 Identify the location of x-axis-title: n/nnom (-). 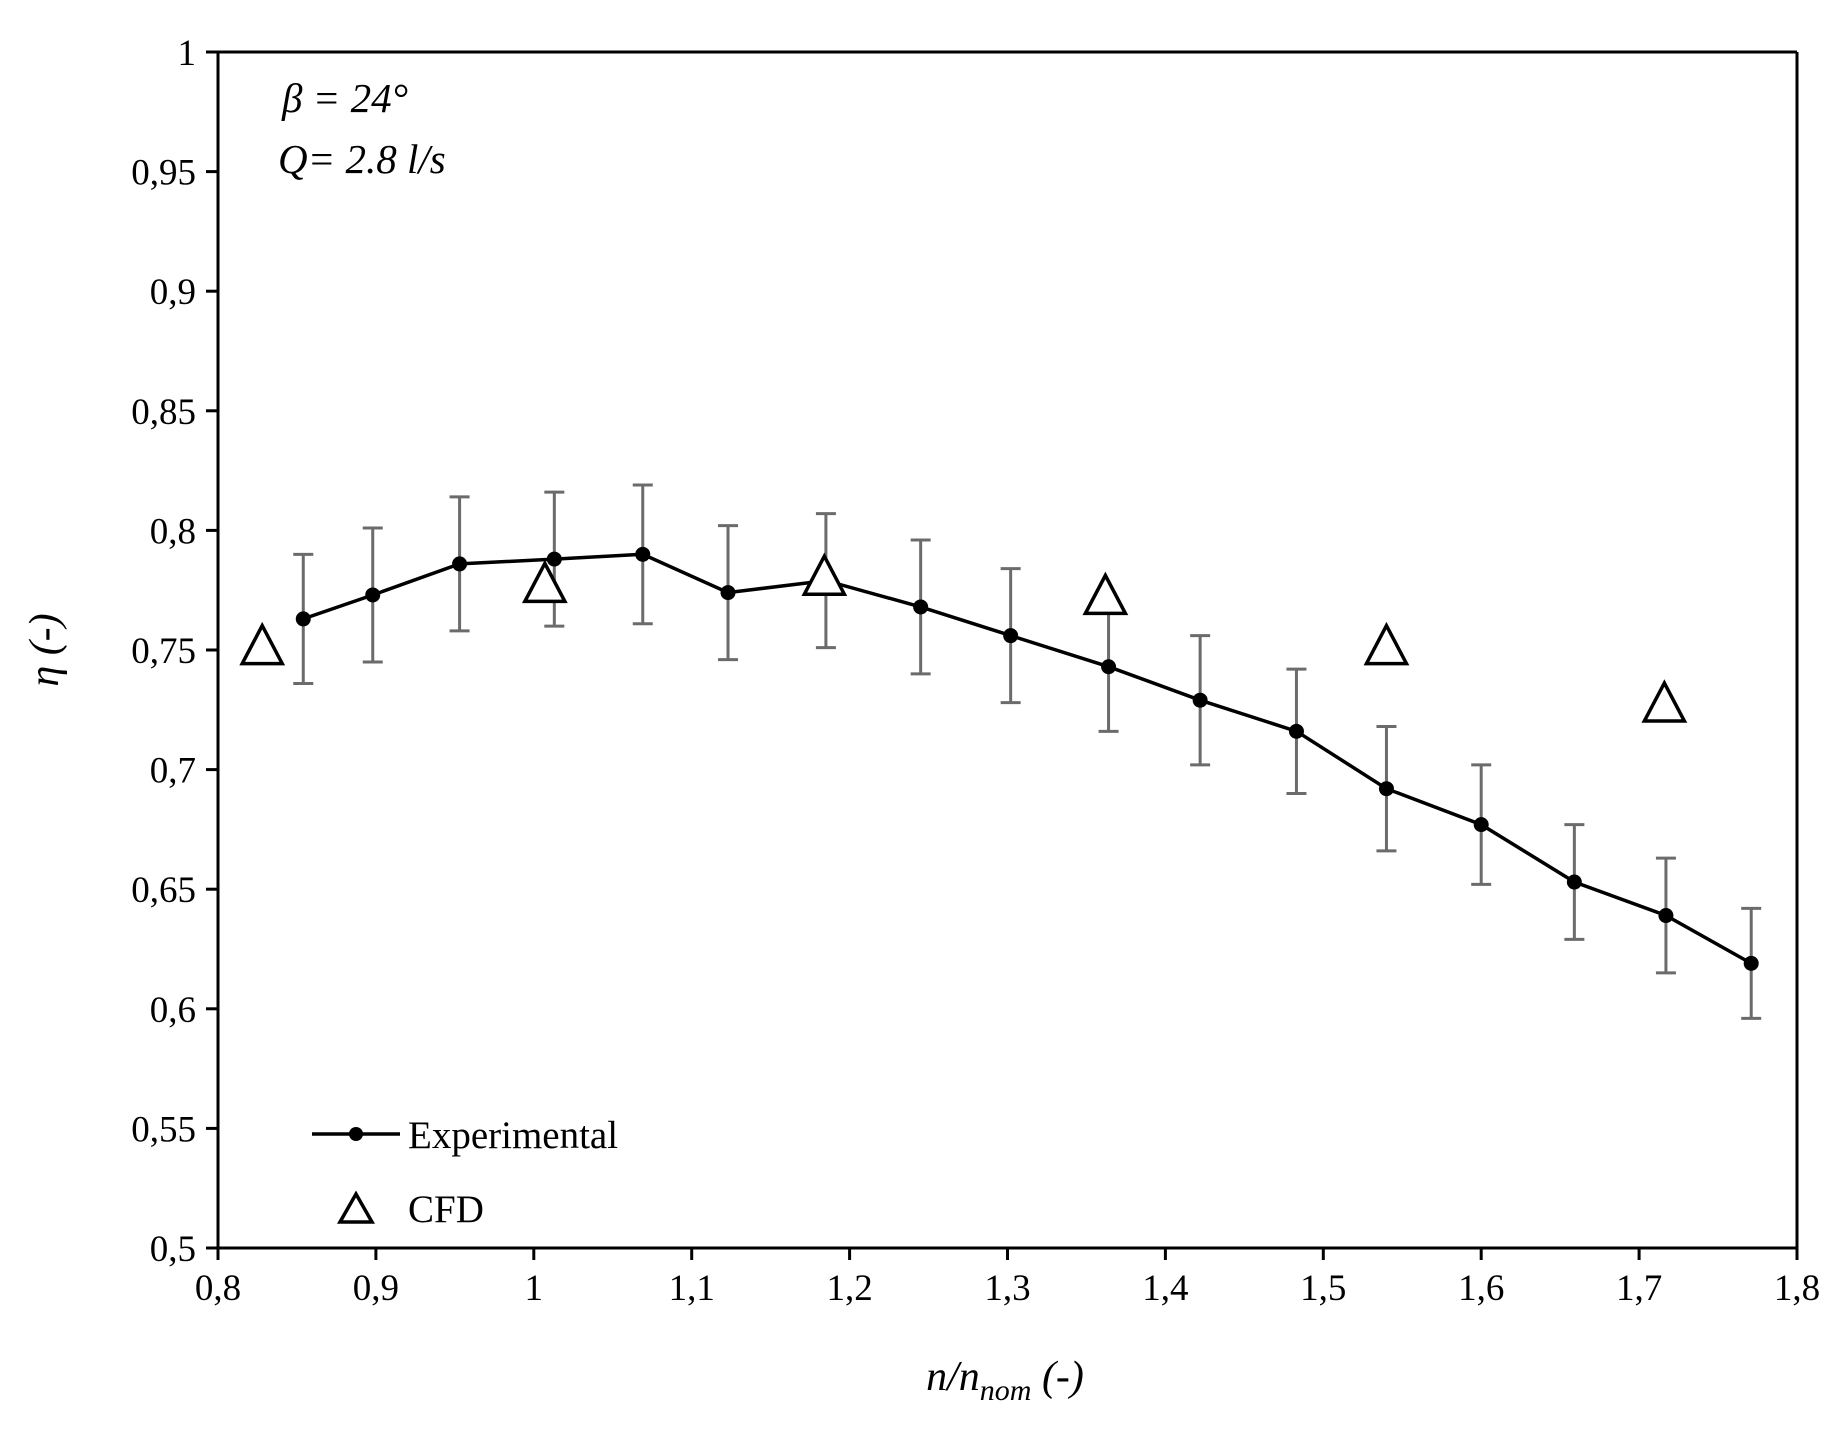
(1005, 1380).